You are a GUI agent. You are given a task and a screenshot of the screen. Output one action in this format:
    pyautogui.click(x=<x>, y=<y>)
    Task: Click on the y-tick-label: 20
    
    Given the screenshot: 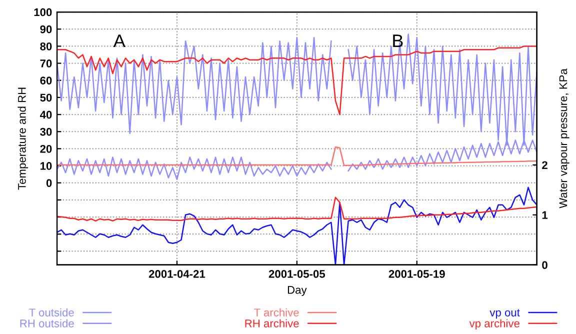 What is the action you would take?
    pyautogui.click(x=46, y=148)
    